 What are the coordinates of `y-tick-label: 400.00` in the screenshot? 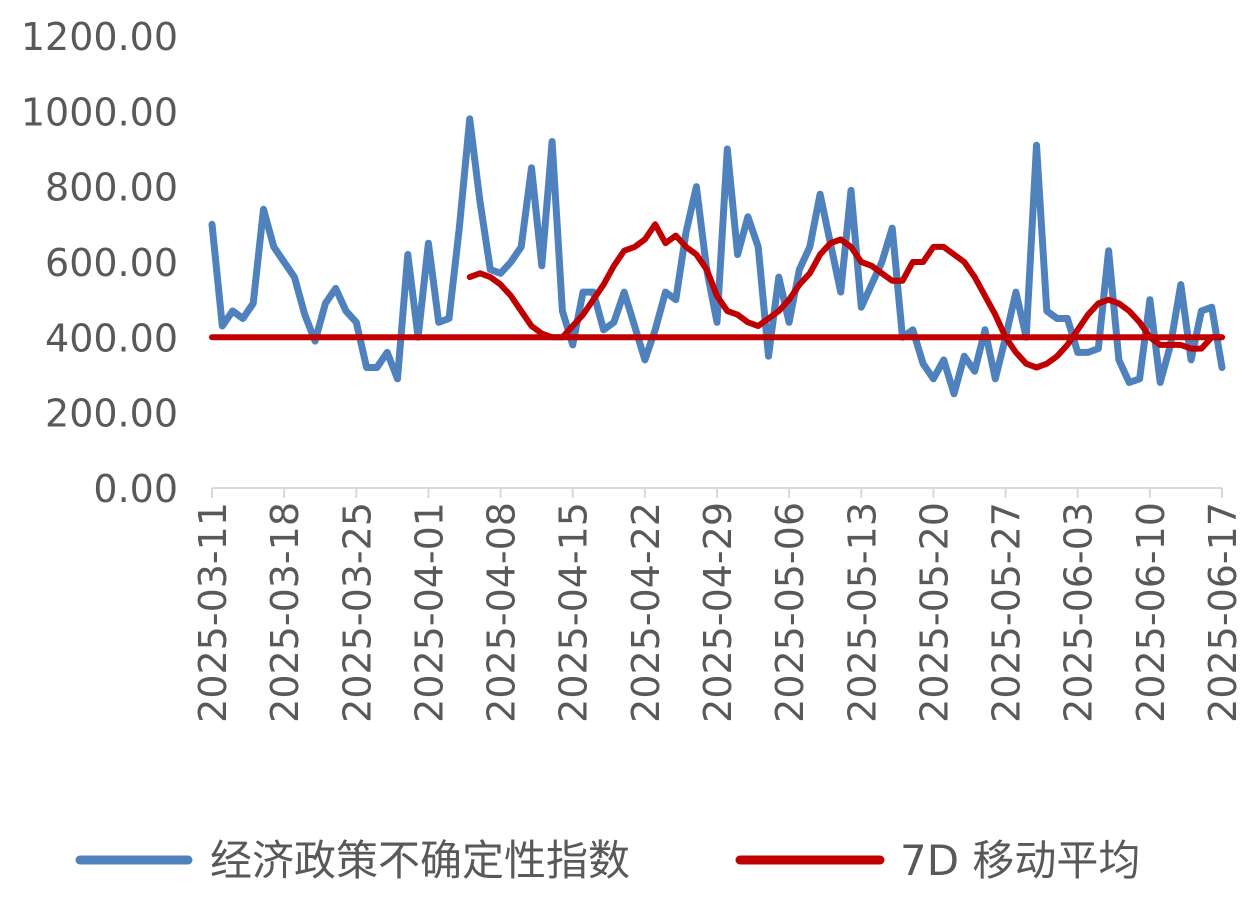 It's located at (111, 338).